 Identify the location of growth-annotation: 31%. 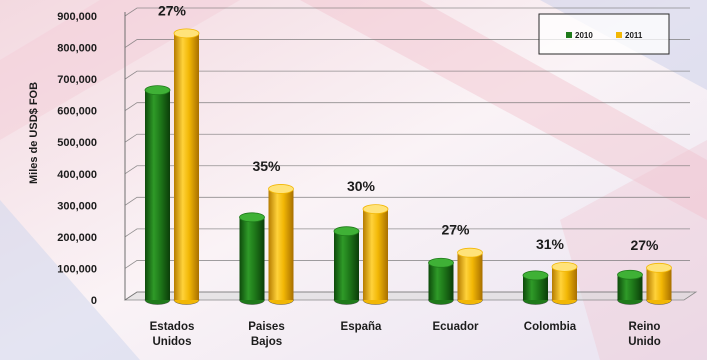
(550, 244).